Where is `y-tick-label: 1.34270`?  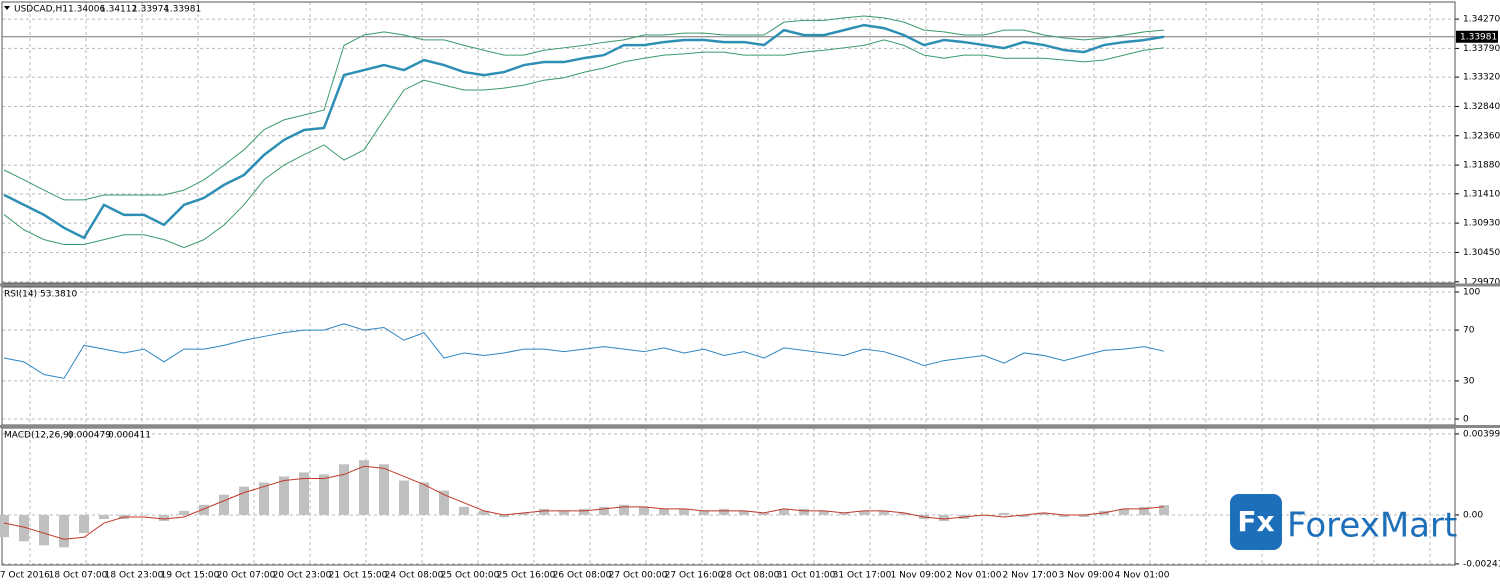 y-tick-label: 1.34270 is located at coordinates (1481, 20).